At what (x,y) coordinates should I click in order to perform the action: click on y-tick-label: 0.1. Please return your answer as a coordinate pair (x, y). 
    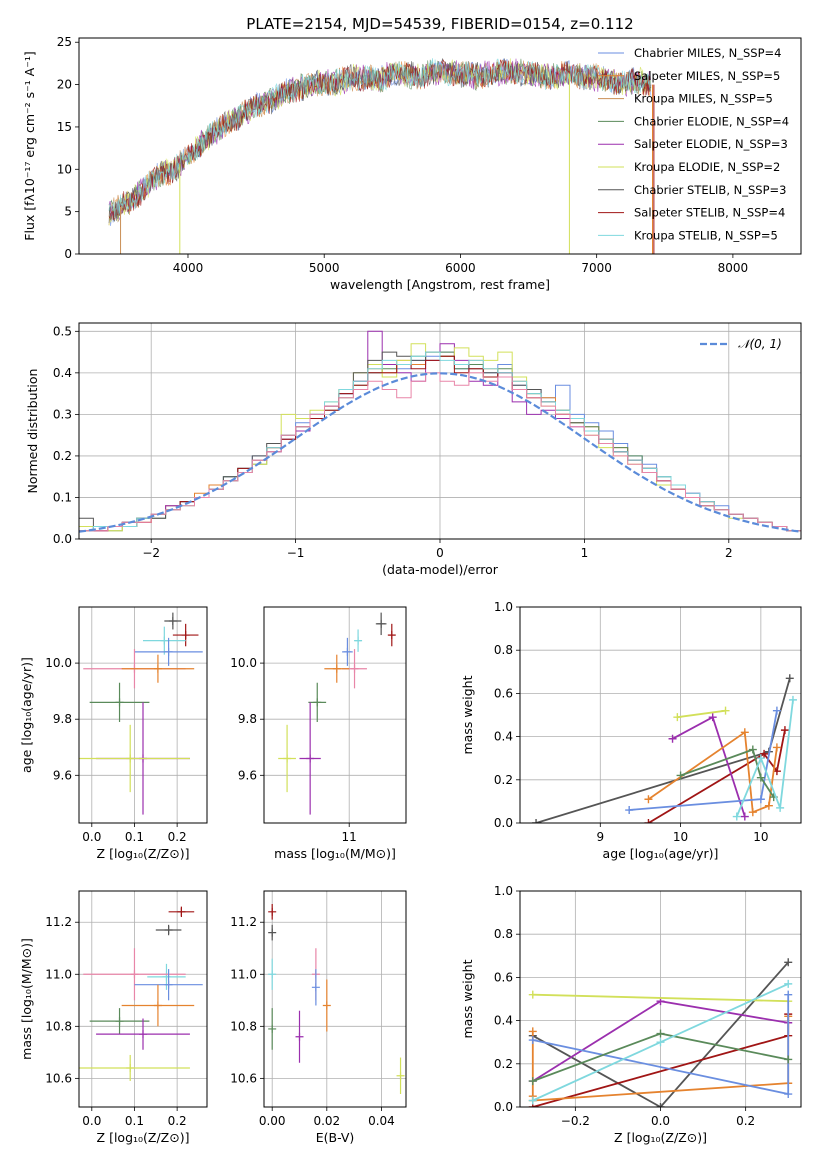
    Looking at the image, I should click on (62, 497).